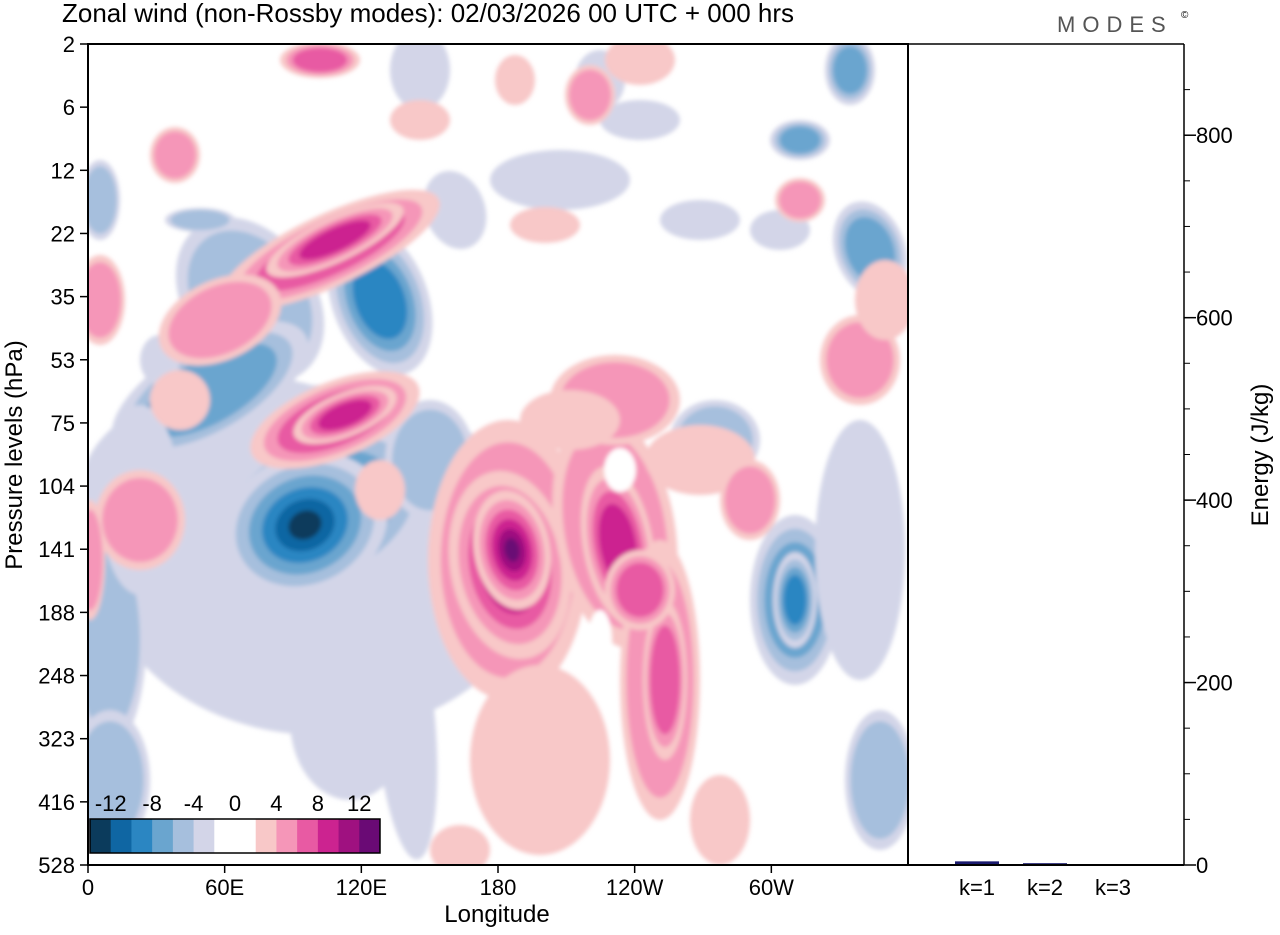 This screenshot has height=935, width=1280. I want to click on y-tick-label: 248, so click(56, 676).